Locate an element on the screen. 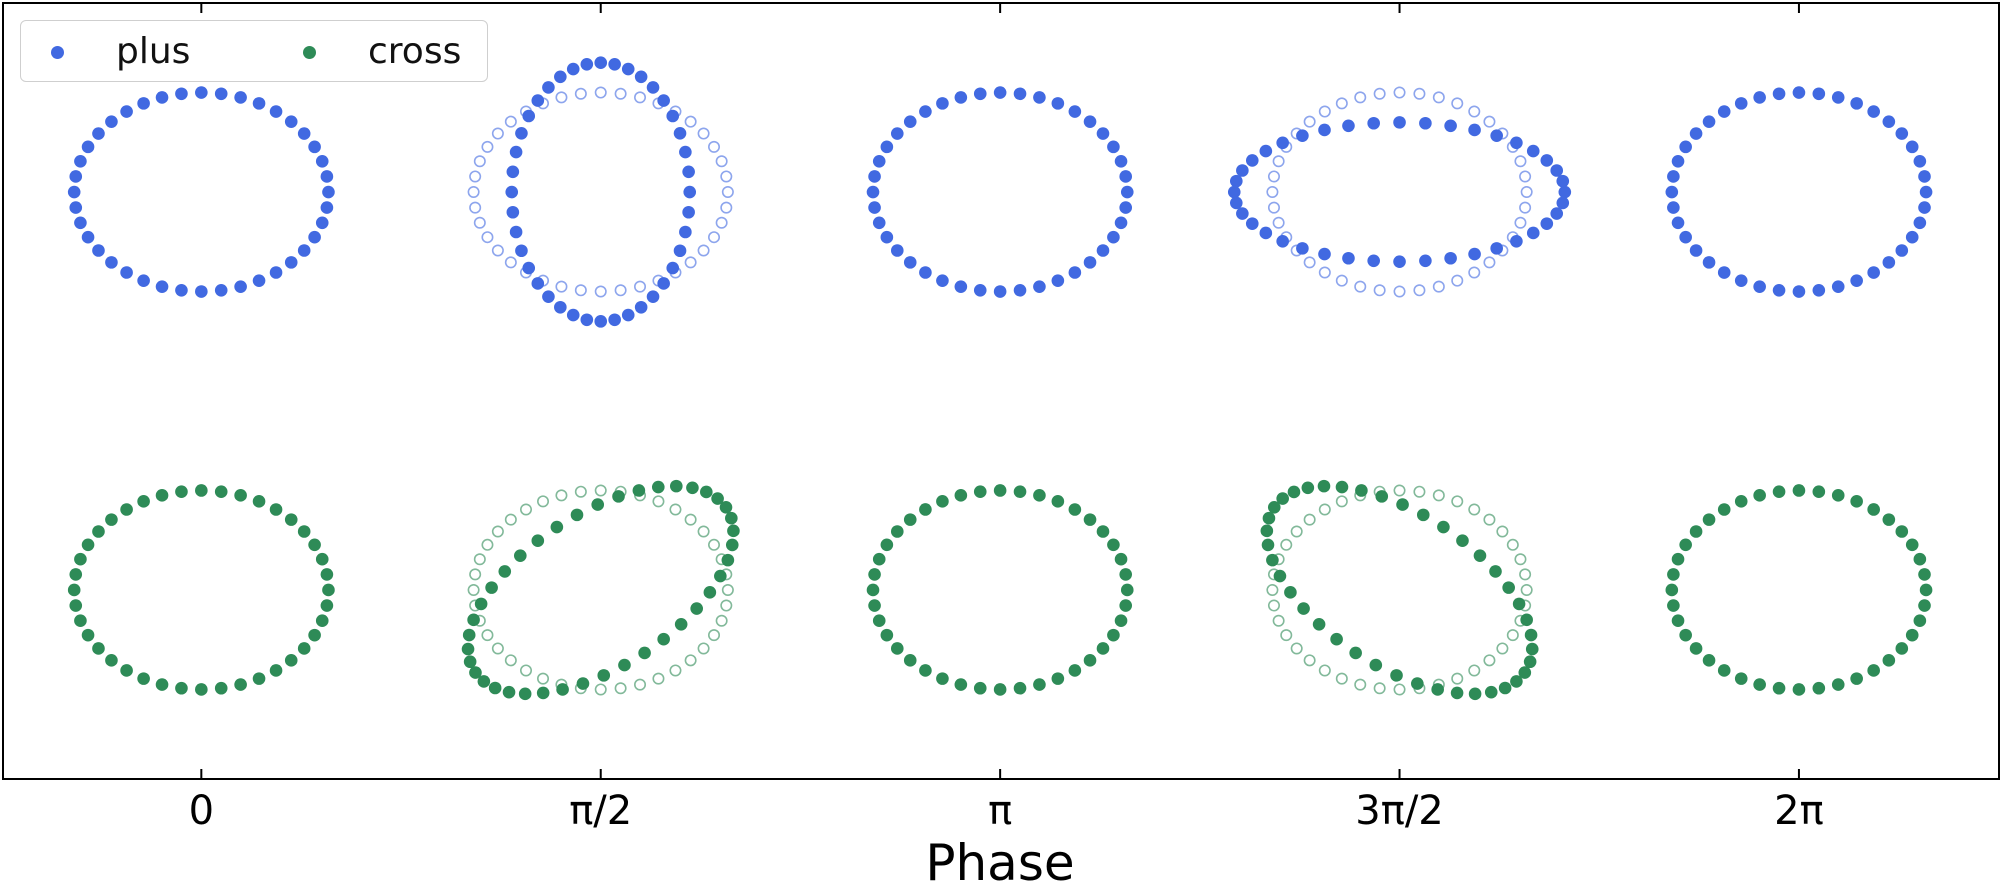 This screenshot has width=2000, height=896. x-tick-label: 3π/2 is located at coordinates (1399, 811).